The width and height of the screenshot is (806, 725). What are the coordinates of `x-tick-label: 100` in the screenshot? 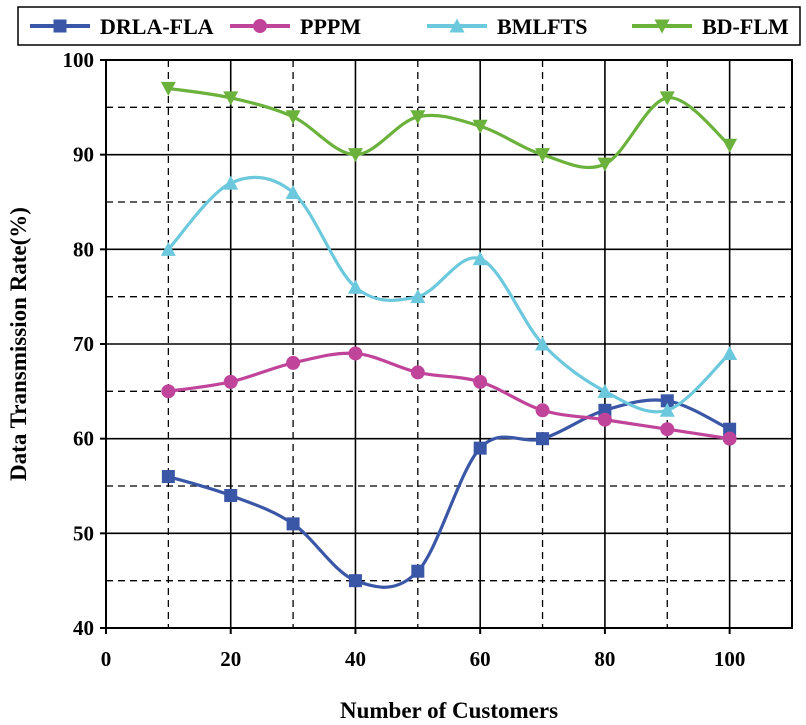 It's located at (730, 659).